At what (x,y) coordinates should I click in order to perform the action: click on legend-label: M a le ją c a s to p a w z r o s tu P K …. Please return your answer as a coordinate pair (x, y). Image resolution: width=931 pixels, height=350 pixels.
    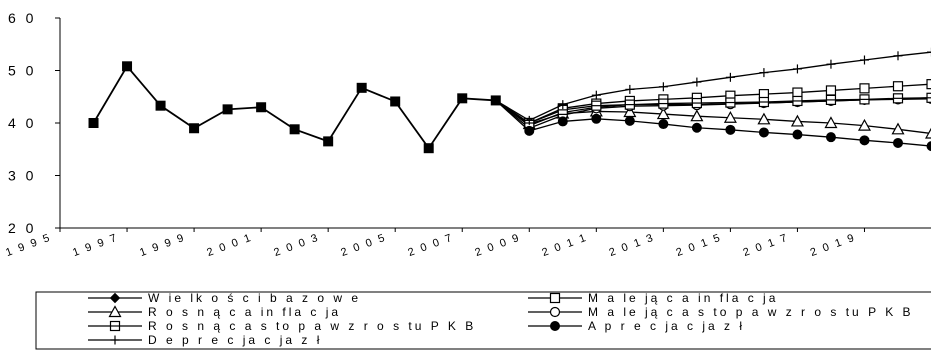
    Looking at the image, I should click on (751, 312).